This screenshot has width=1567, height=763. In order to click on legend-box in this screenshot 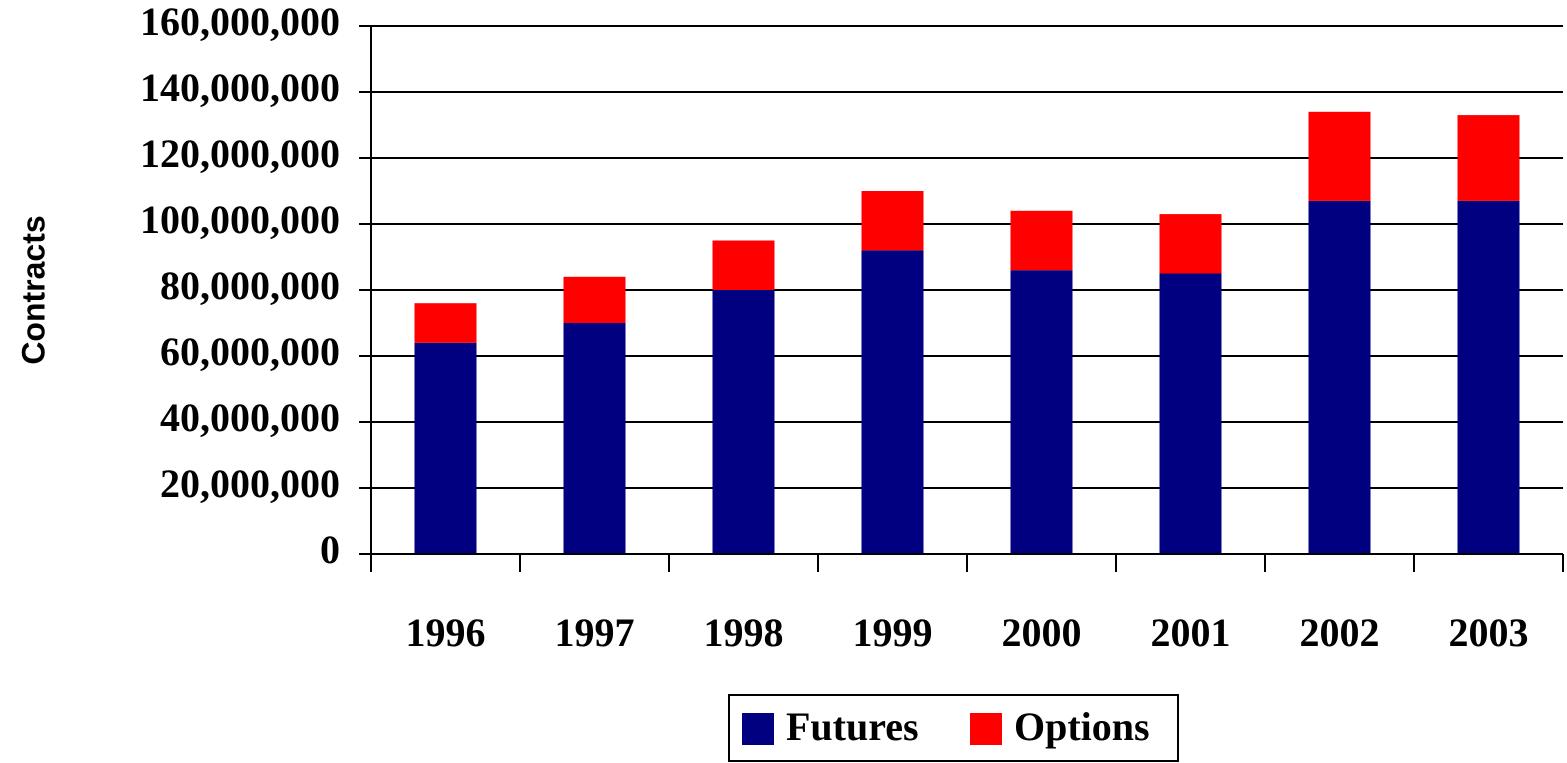, I will do `click(953, 728)`.